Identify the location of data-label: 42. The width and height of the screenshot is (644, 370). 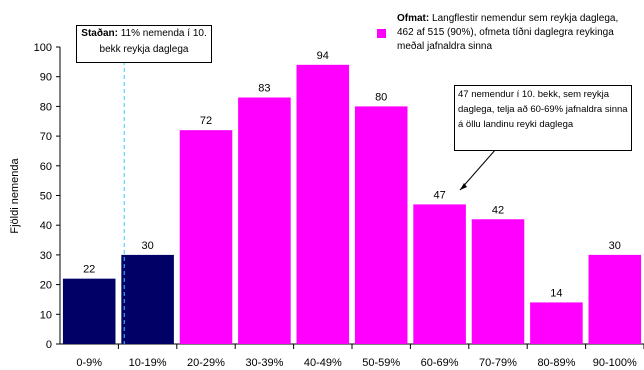
(498, 210).